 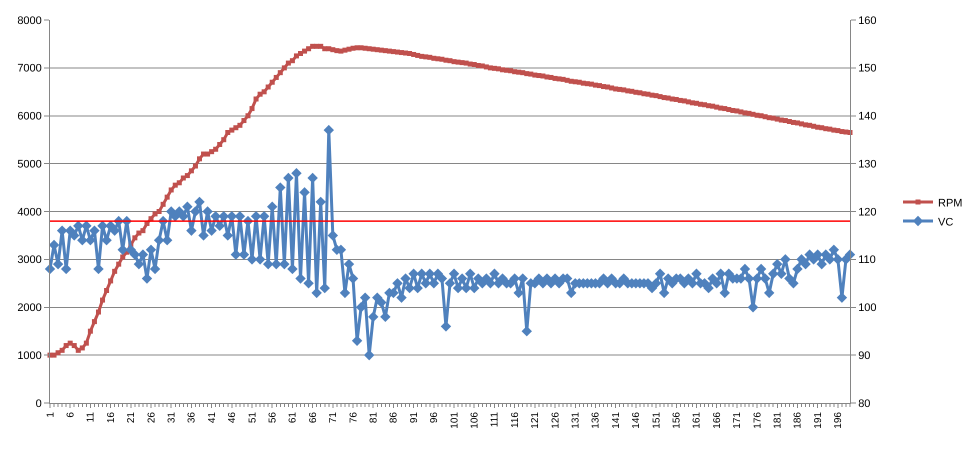 What do you see at coordinates (172, 418) in the screenshot?
I see `x-tick-label: 31` at bounding box center [172, 418].